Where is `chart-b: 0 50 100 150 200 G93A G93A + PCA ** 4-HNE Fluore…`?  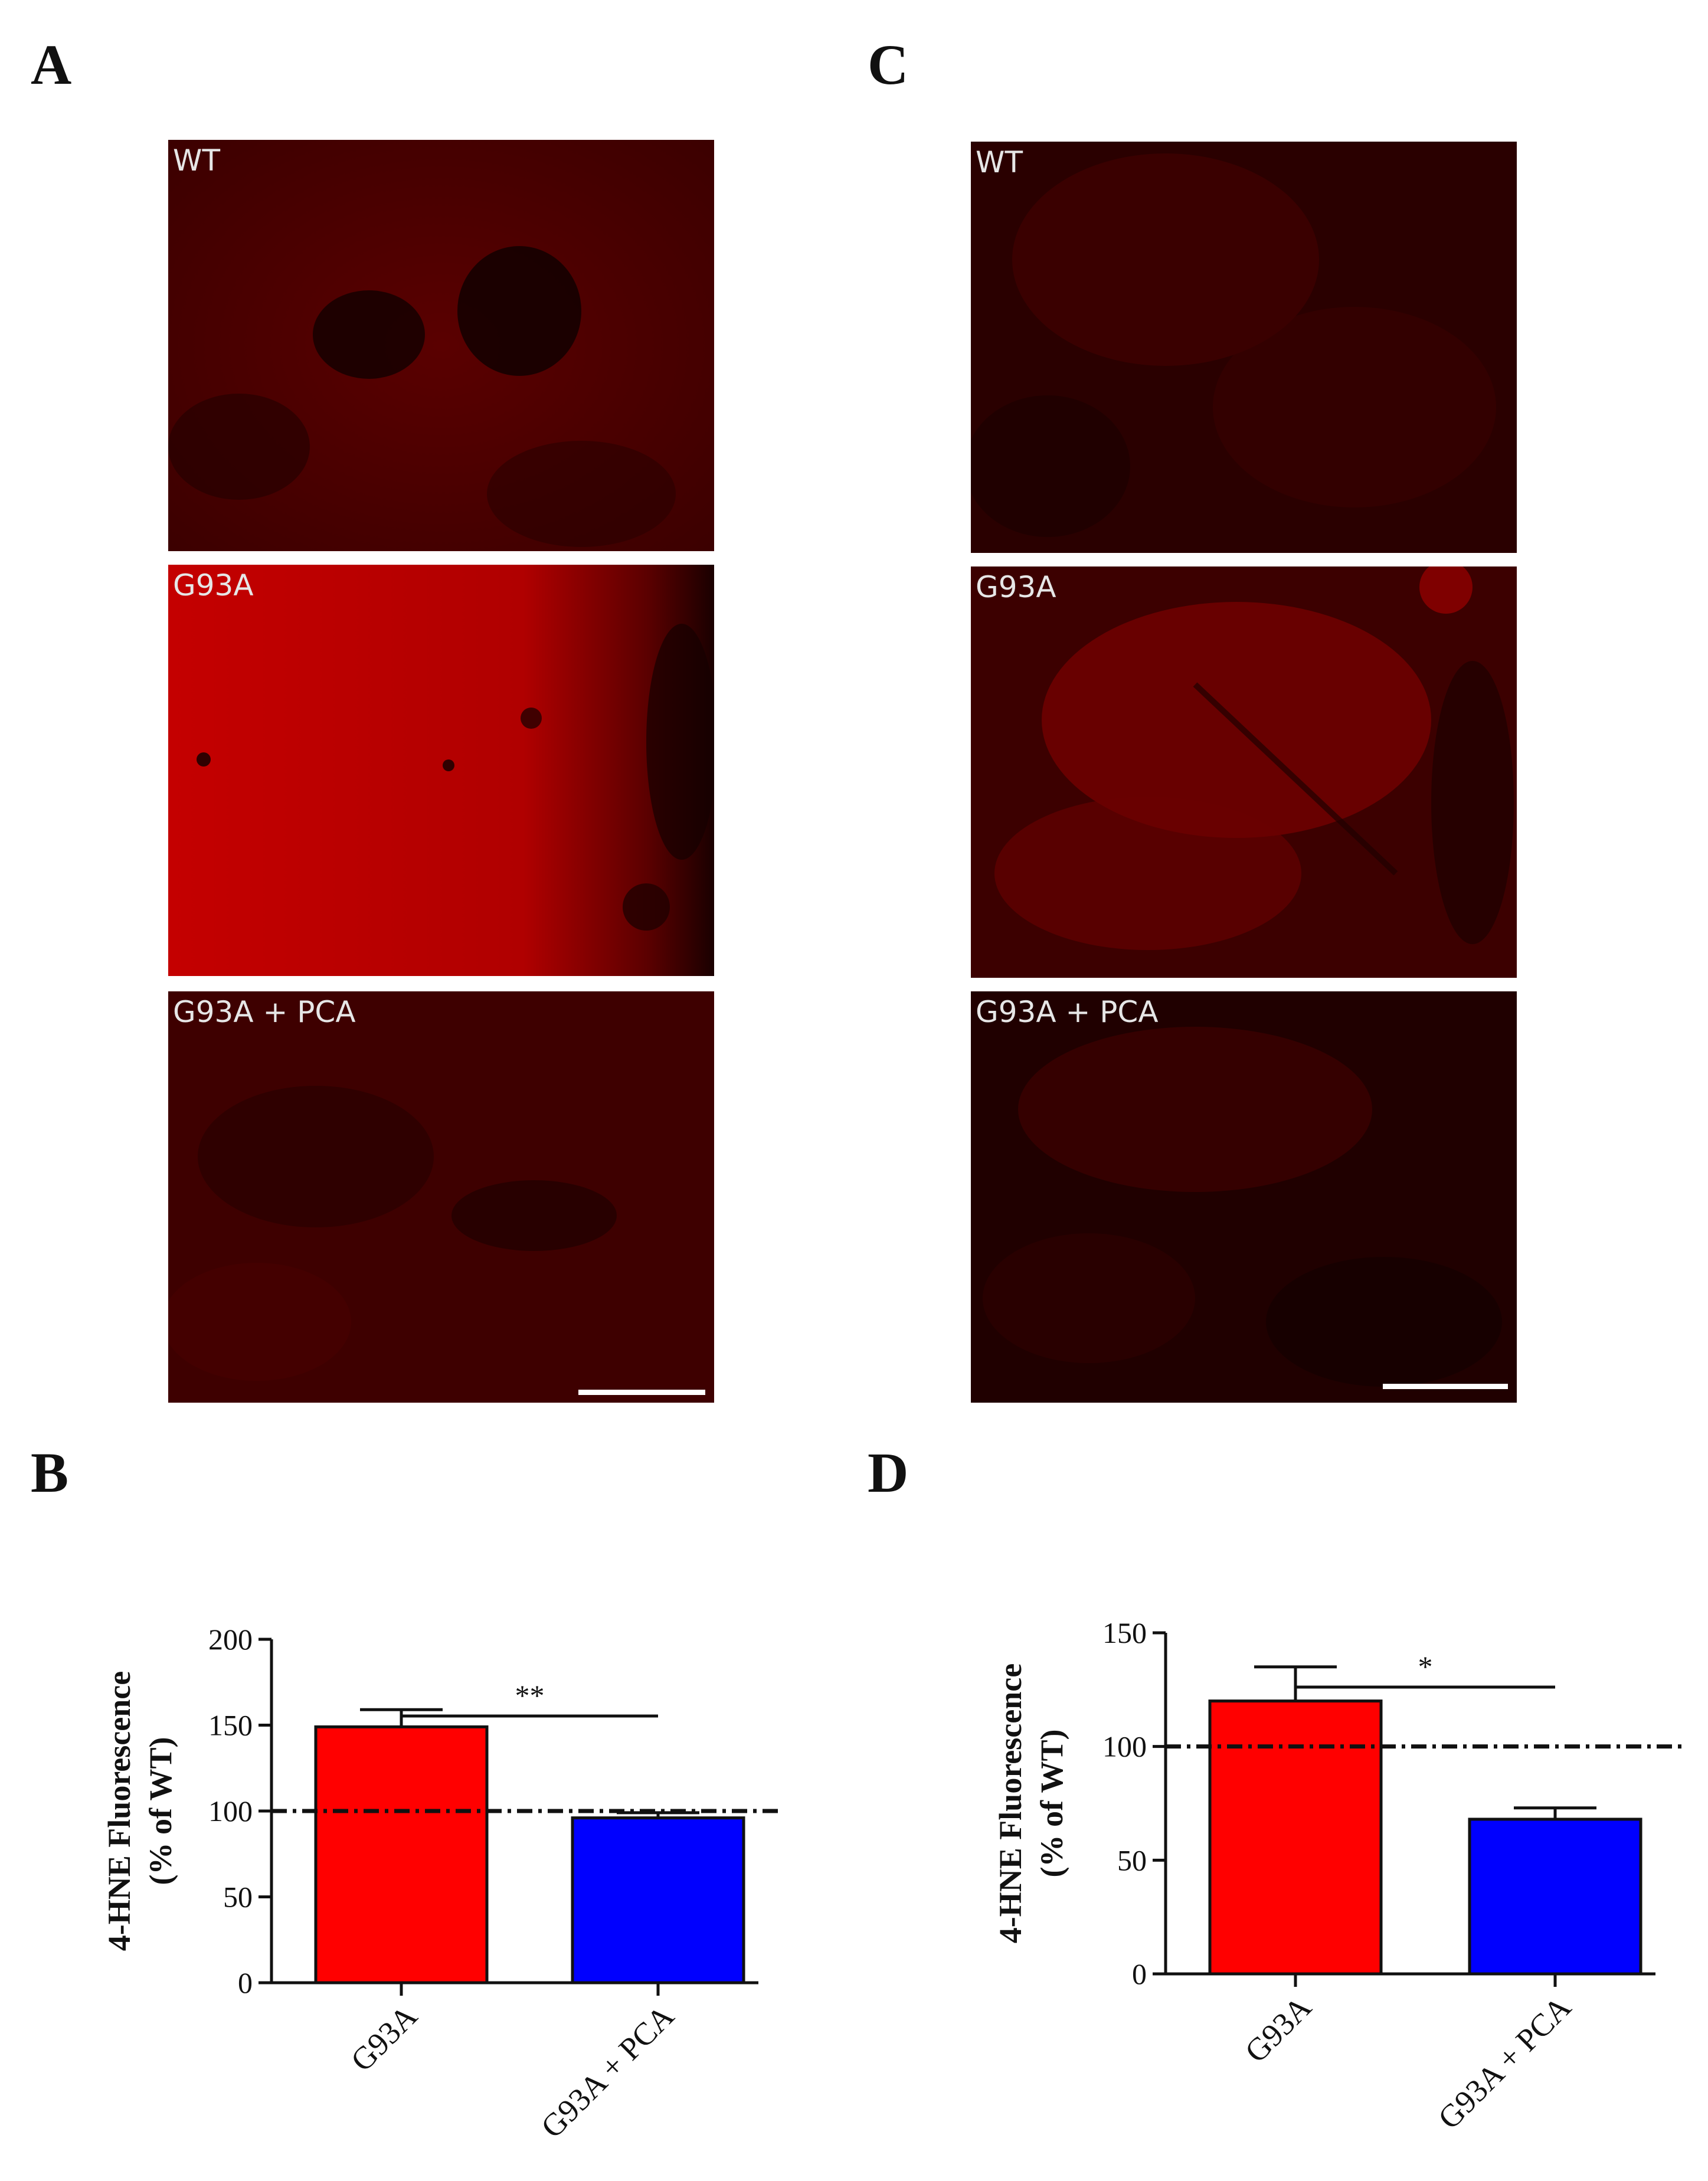
chart-b: 0 50 100 150 200 G93A G93A + PCA ** 4-HNE Fluore… is located at coordinates (442, 1884).